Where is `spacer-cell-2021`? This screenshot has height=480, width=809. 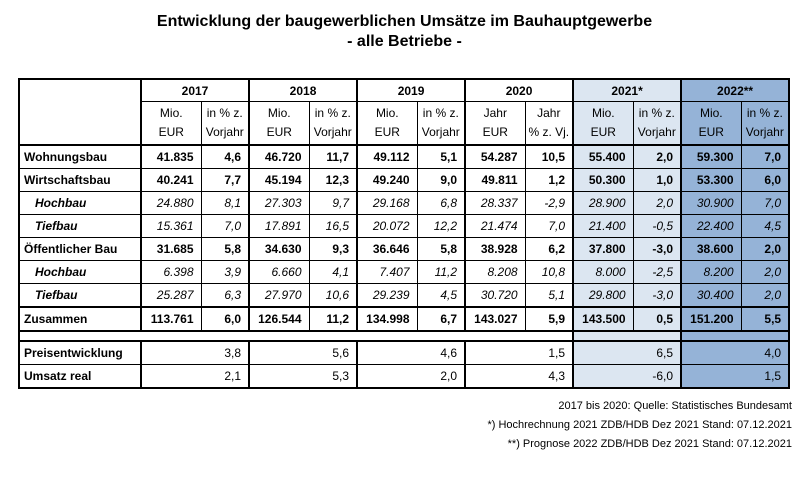
spacer-cell-2021 is located at coordinates (627, 336).